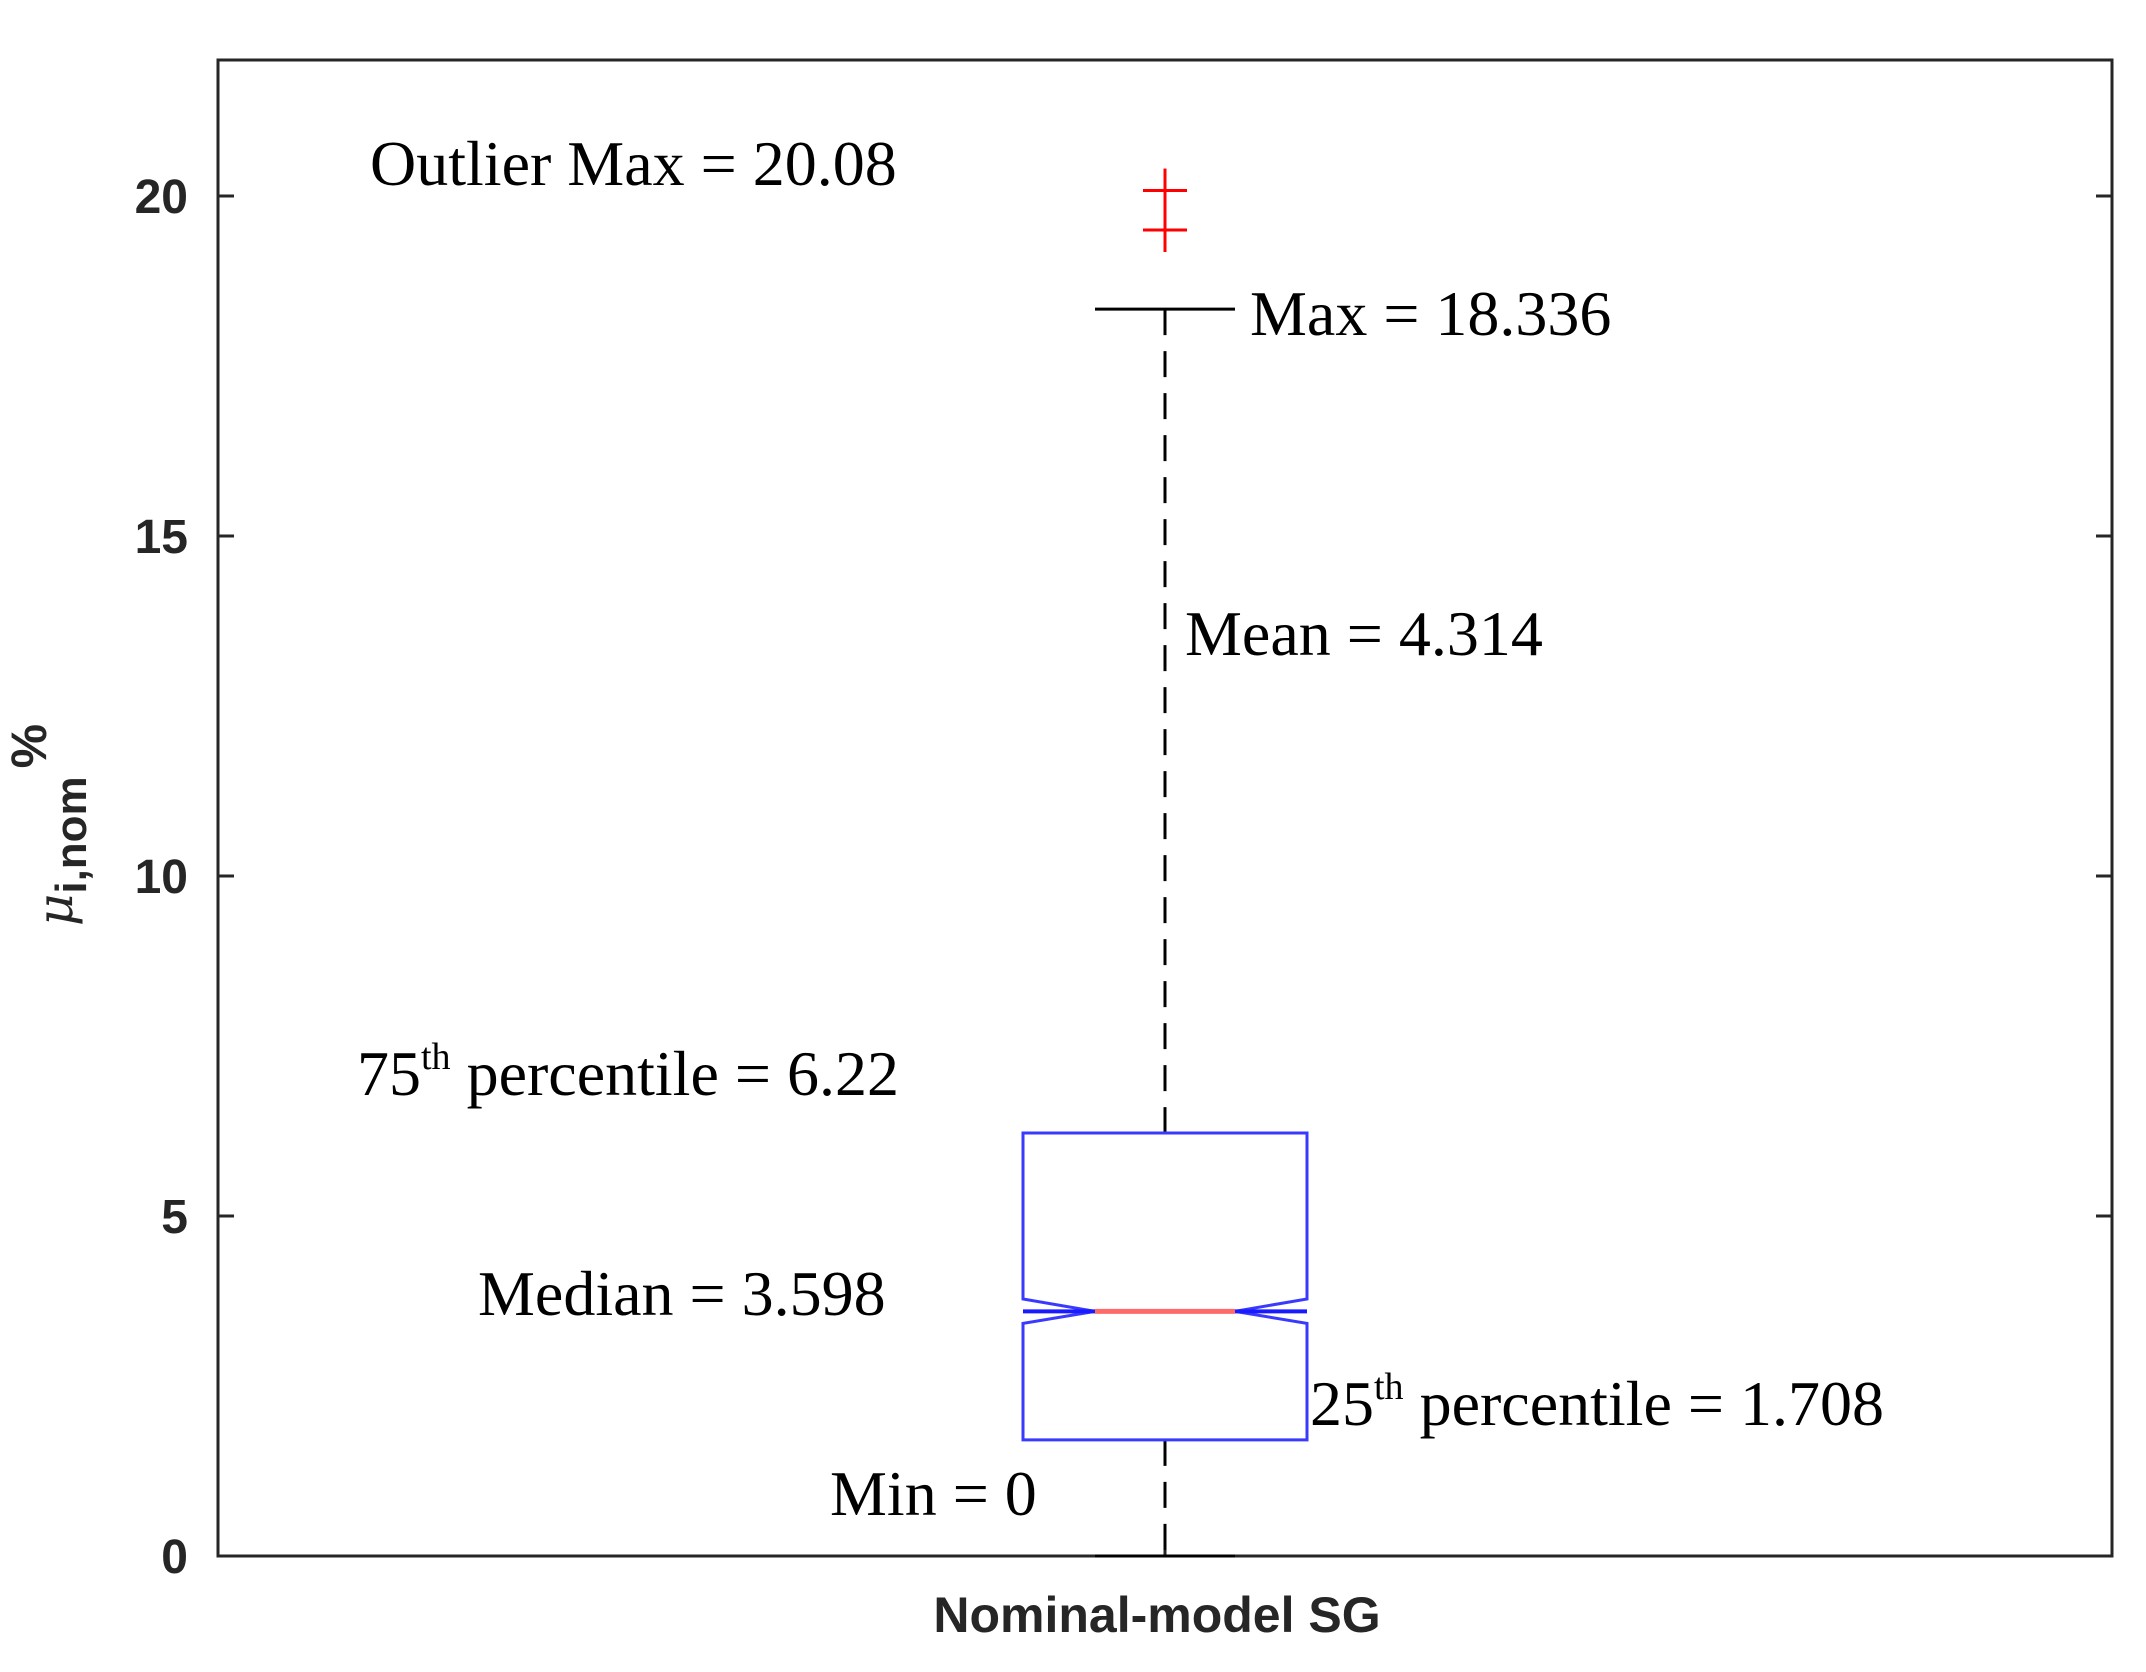 The width and height of the screenshot is (2146, 1672). Describe the element at coordinates (55, 910) in the screenshot. I see `y-axis-symbol: μ` at that location.